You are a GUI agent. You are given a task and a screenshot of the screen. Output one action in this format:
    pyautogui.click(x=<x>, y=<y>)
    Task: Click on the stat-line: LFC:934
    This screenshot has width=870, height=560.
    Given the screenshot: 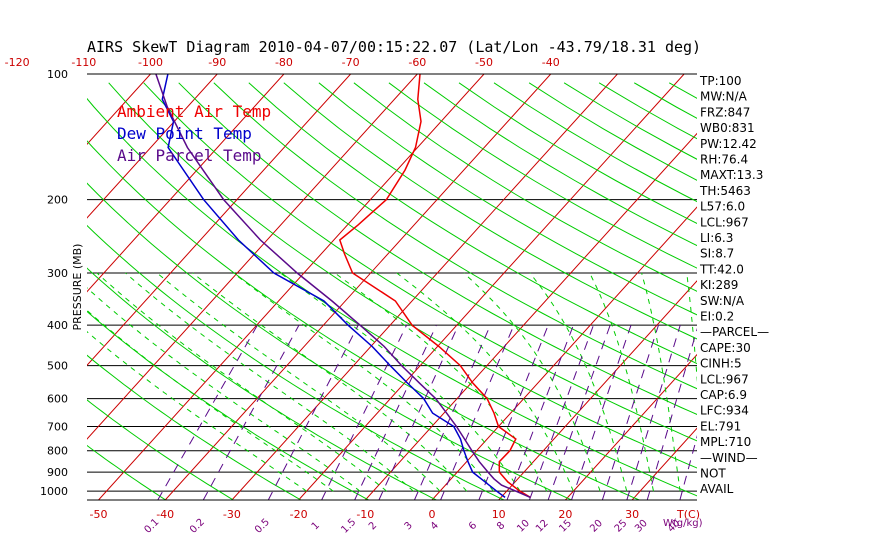 What is the action you would take?
    pyautogui.click(x=724, y=411)
    